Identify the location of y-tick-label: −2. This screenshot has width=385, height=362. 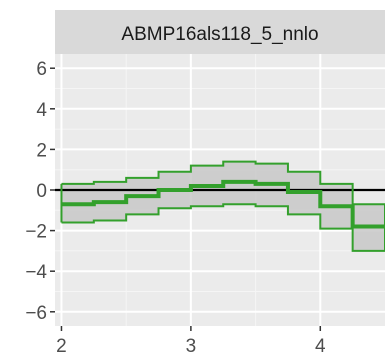
(36, 232).